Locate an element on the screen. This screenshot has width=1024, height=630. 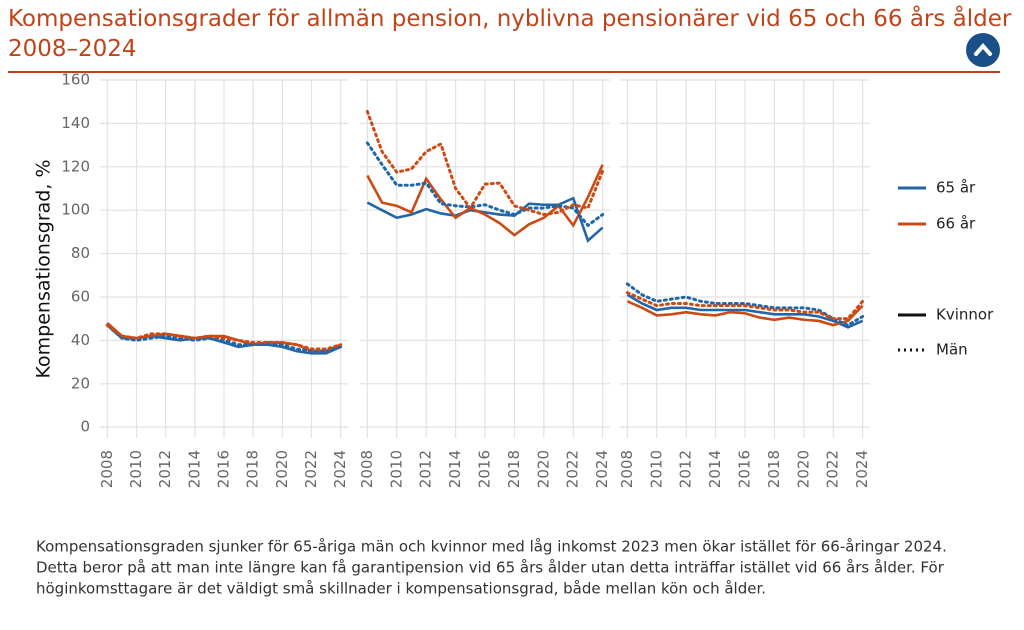
y-tick-label: 40 is located at coordinates (80, 340).